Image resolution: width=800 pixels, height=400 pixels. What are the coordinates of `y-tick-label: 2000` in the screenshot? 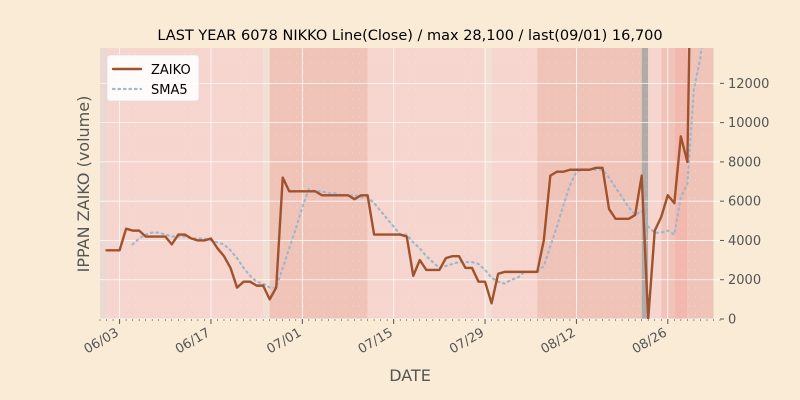 It's located at (744, 280).